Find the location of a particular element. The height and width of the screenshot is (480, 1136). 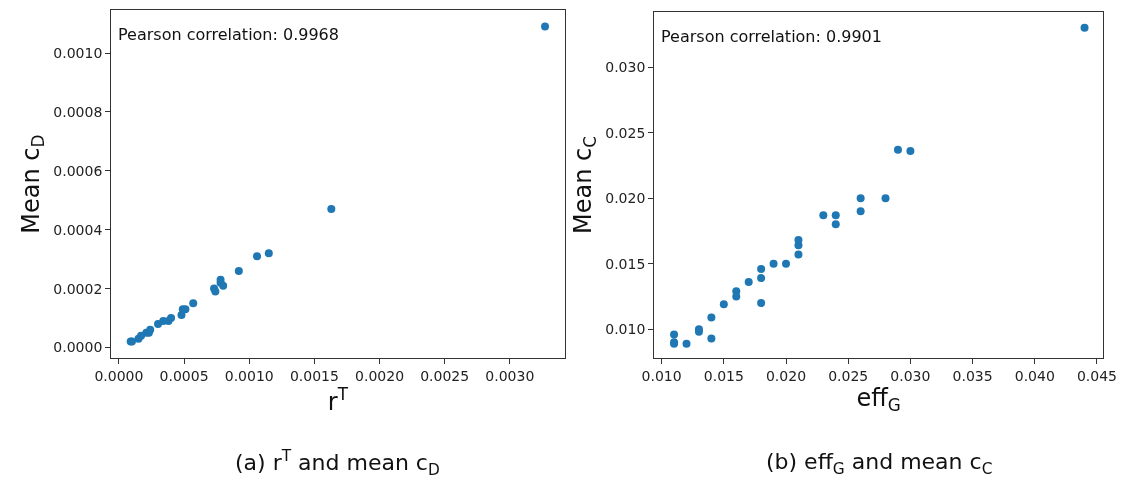

y-tick-label: 0.0006 is located at coordinates (78, 170).